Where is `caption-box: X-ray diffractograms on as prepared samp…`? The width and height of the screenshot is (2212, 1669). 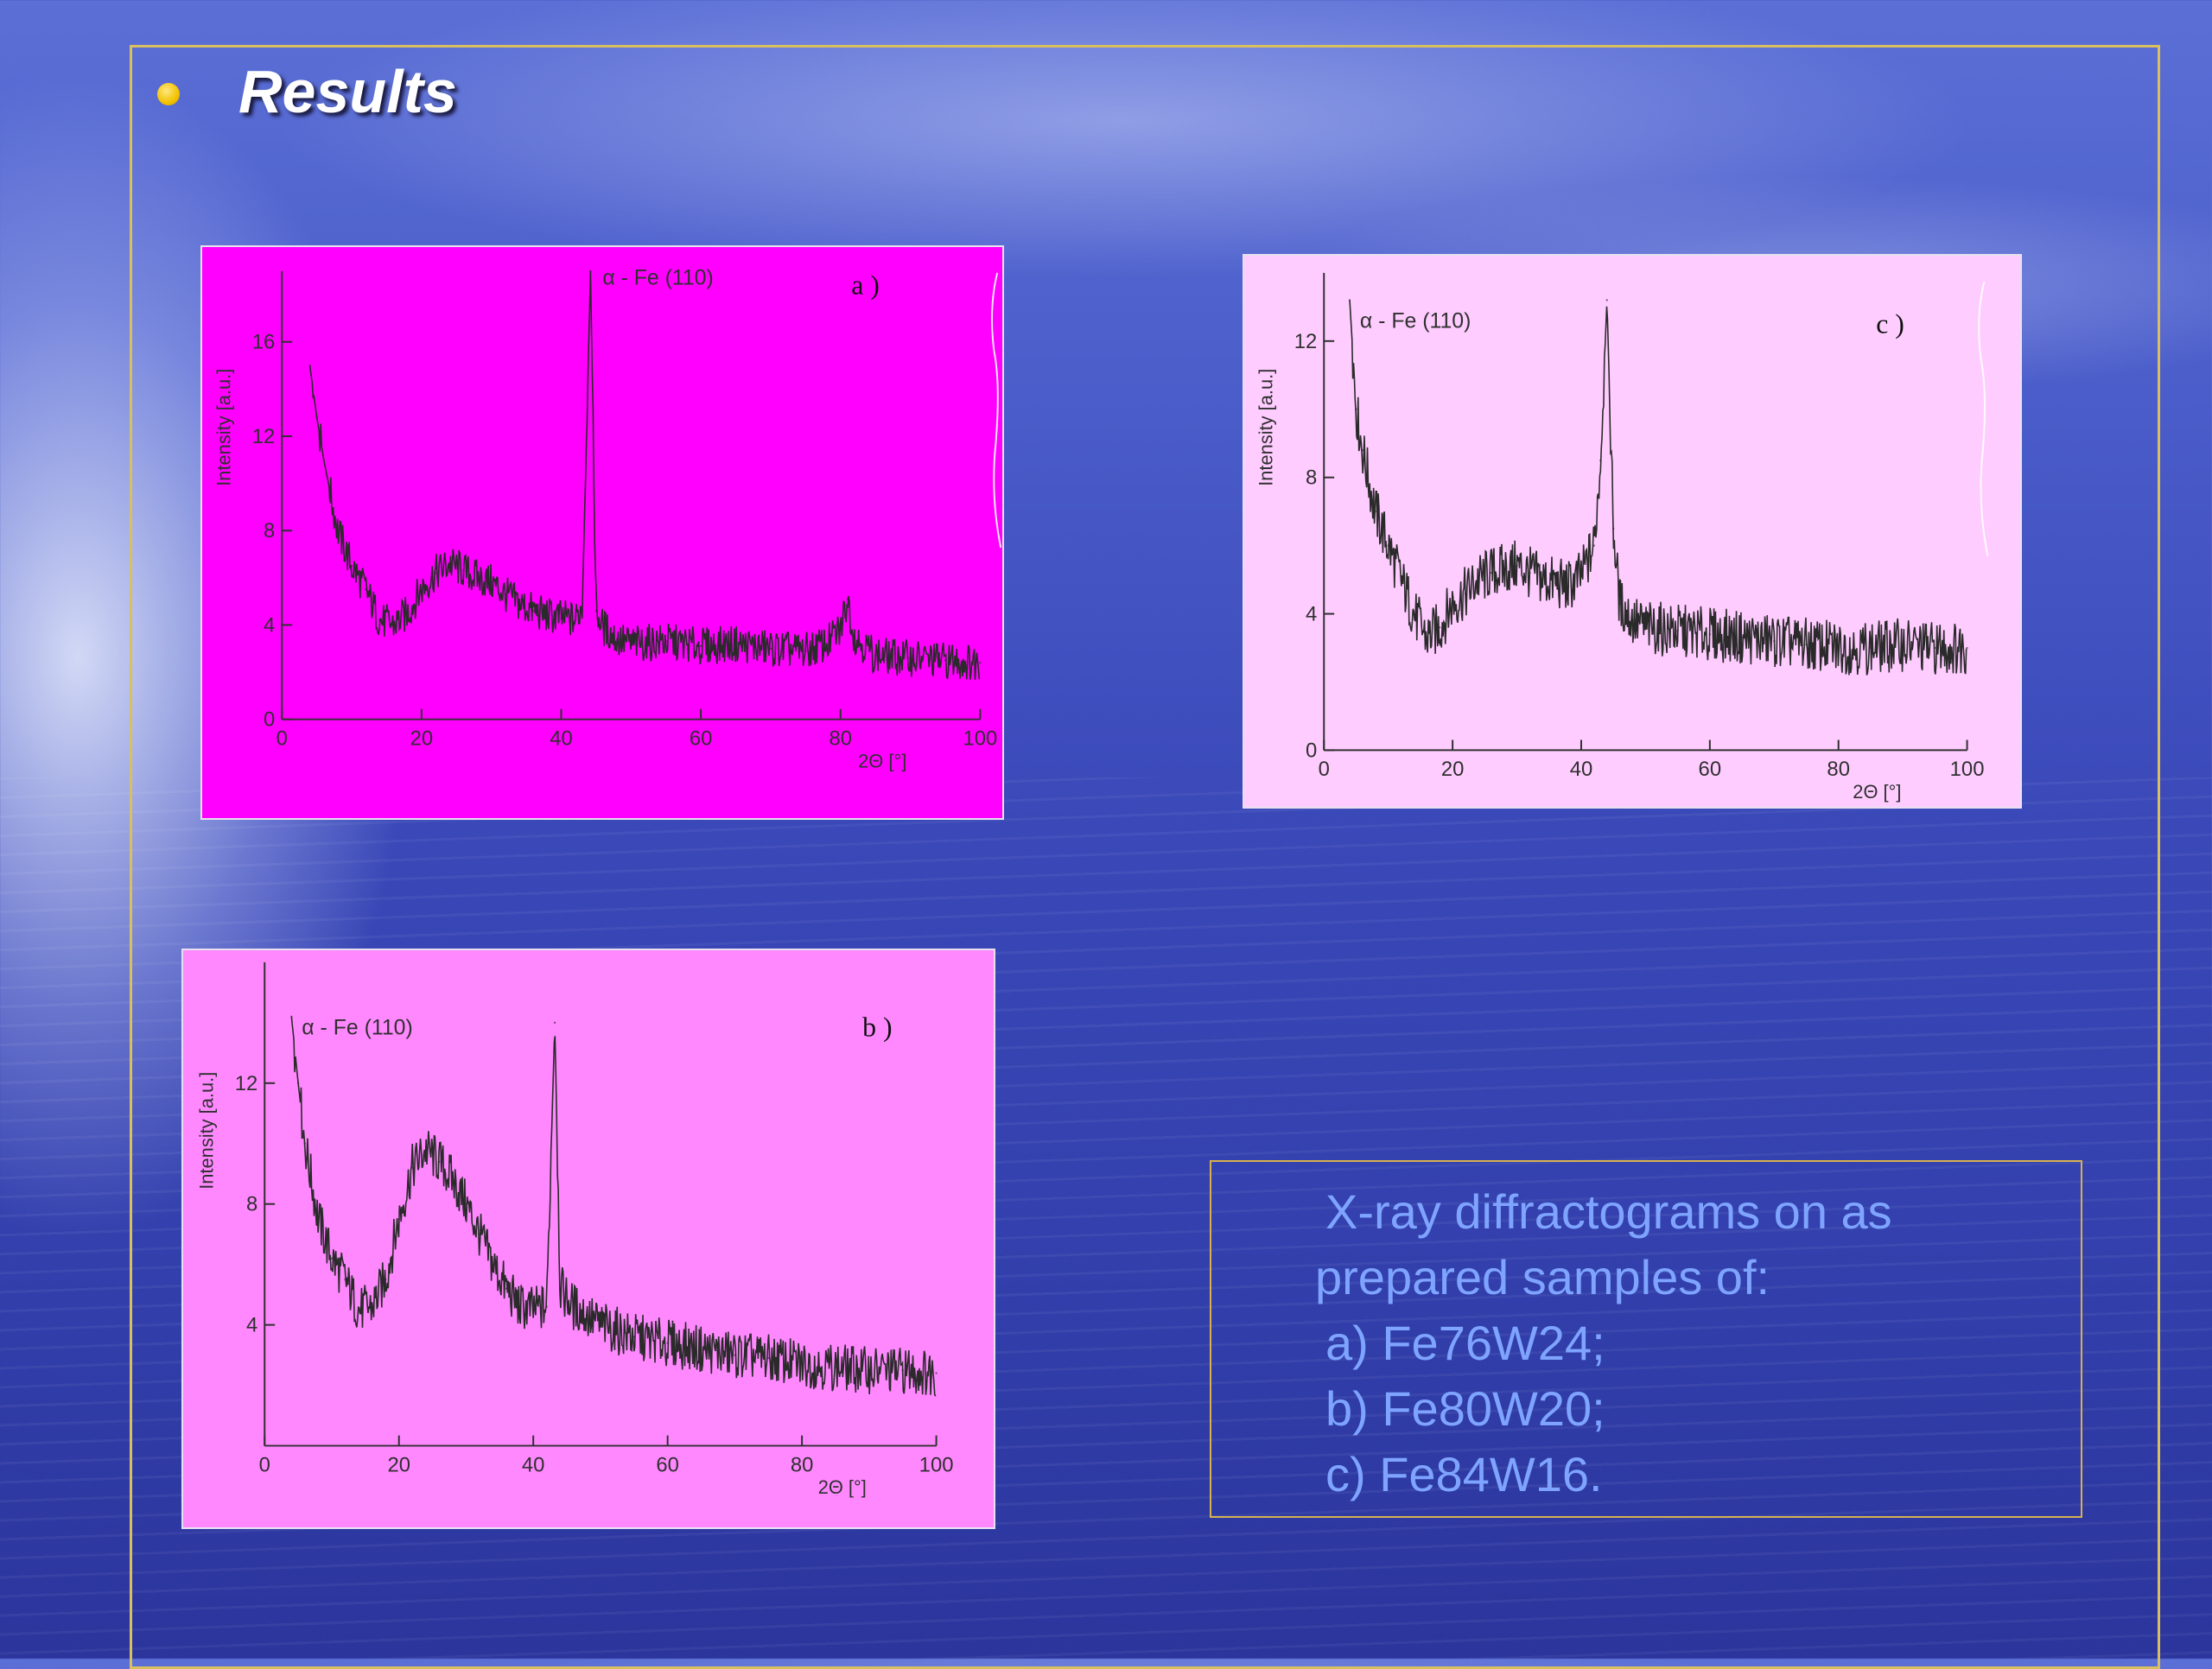 caption-box: X-ray diffractograms on as prepared samp… is located at coordinates (1646, 1339).